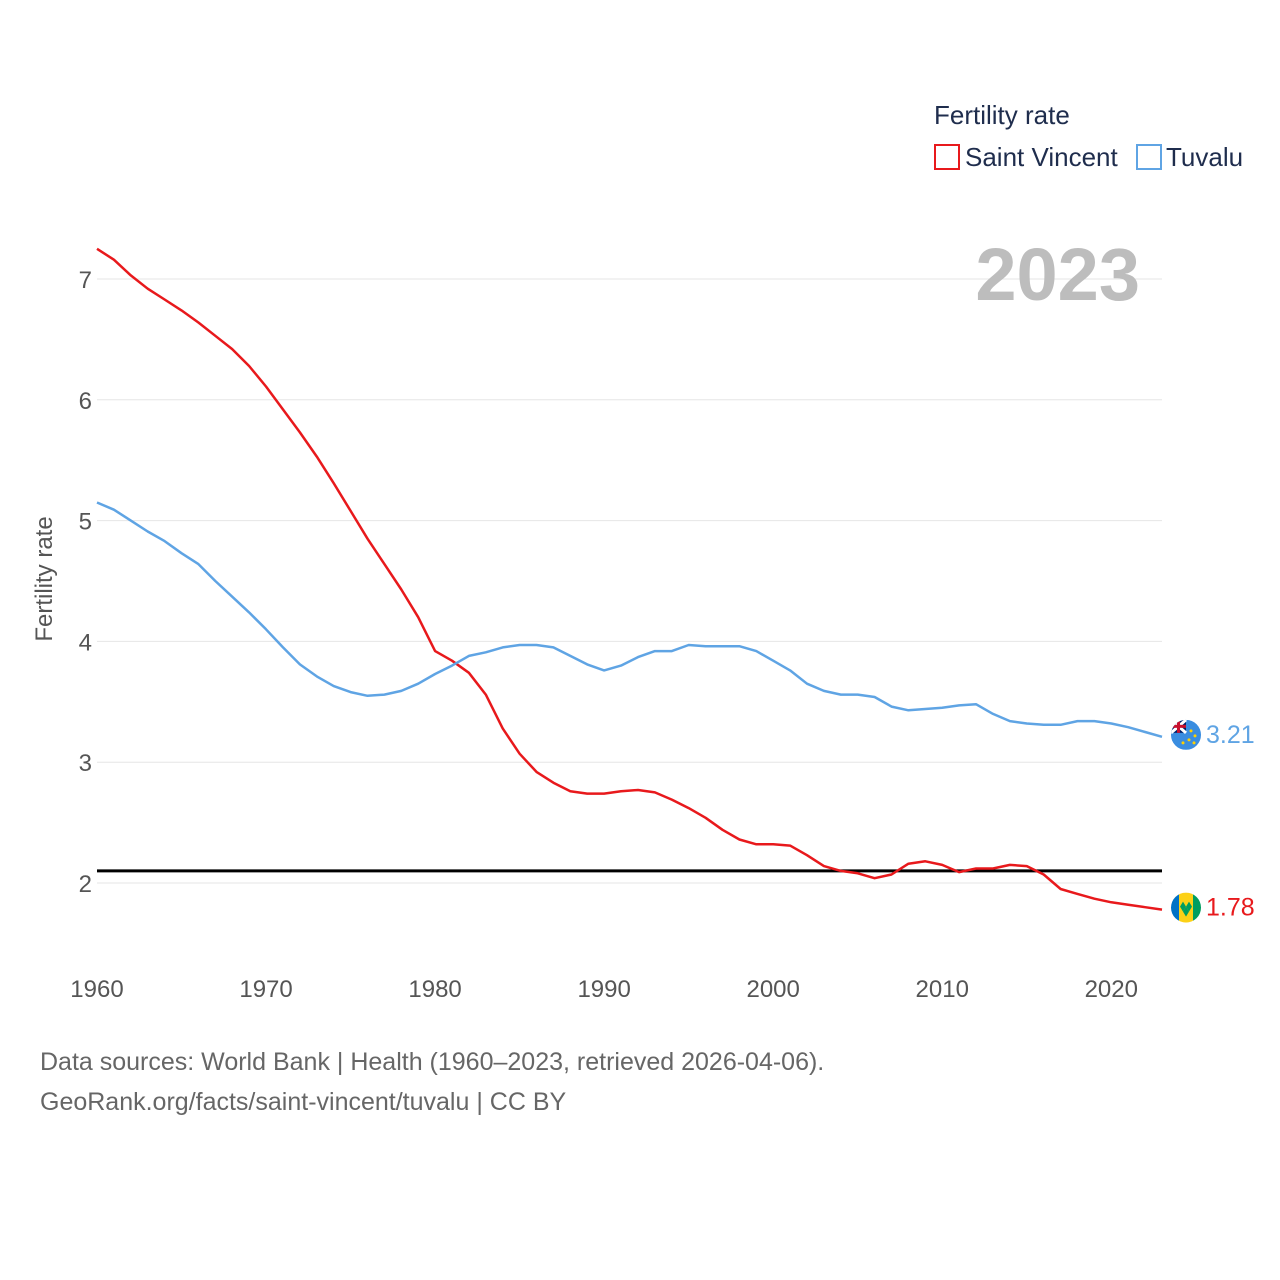  Describe the element at coordinates (1186, 734) in the screenshot. I see `tuvalu-flag-icon` at that location.